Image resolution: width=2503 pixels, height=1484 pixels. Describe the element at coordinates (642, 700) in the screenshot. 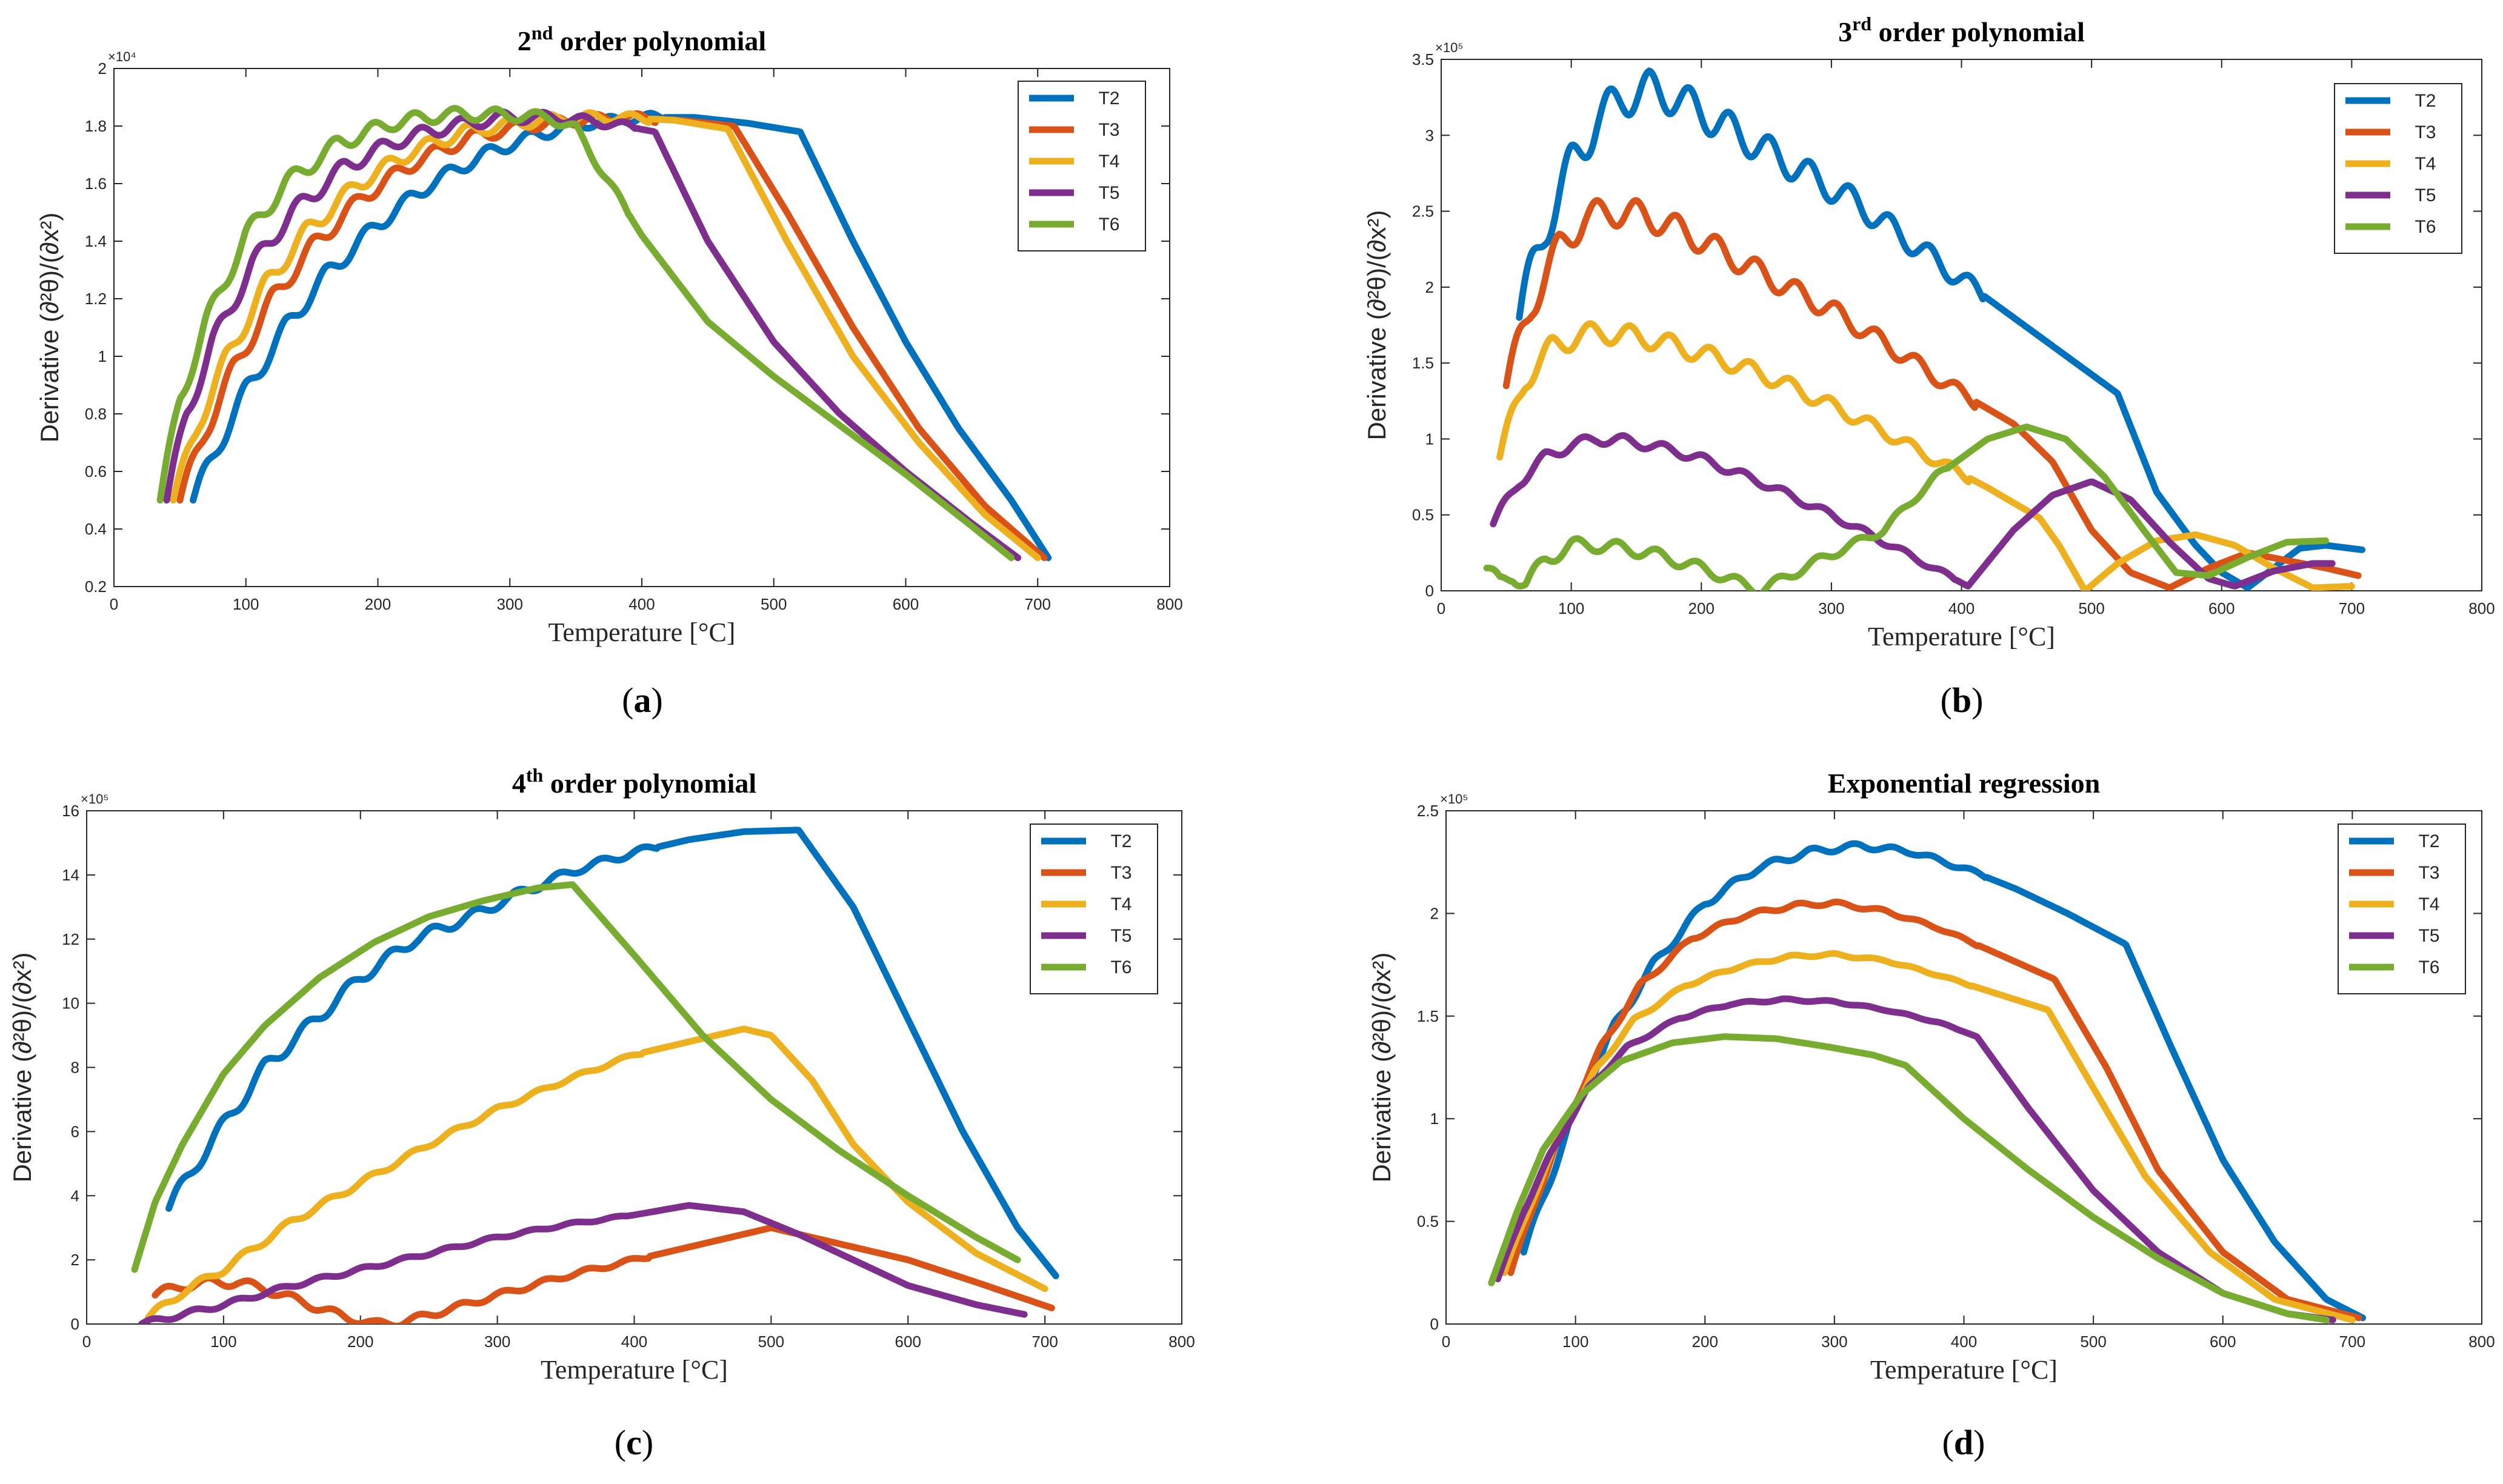

I see `panel-label: (a)` at that location.